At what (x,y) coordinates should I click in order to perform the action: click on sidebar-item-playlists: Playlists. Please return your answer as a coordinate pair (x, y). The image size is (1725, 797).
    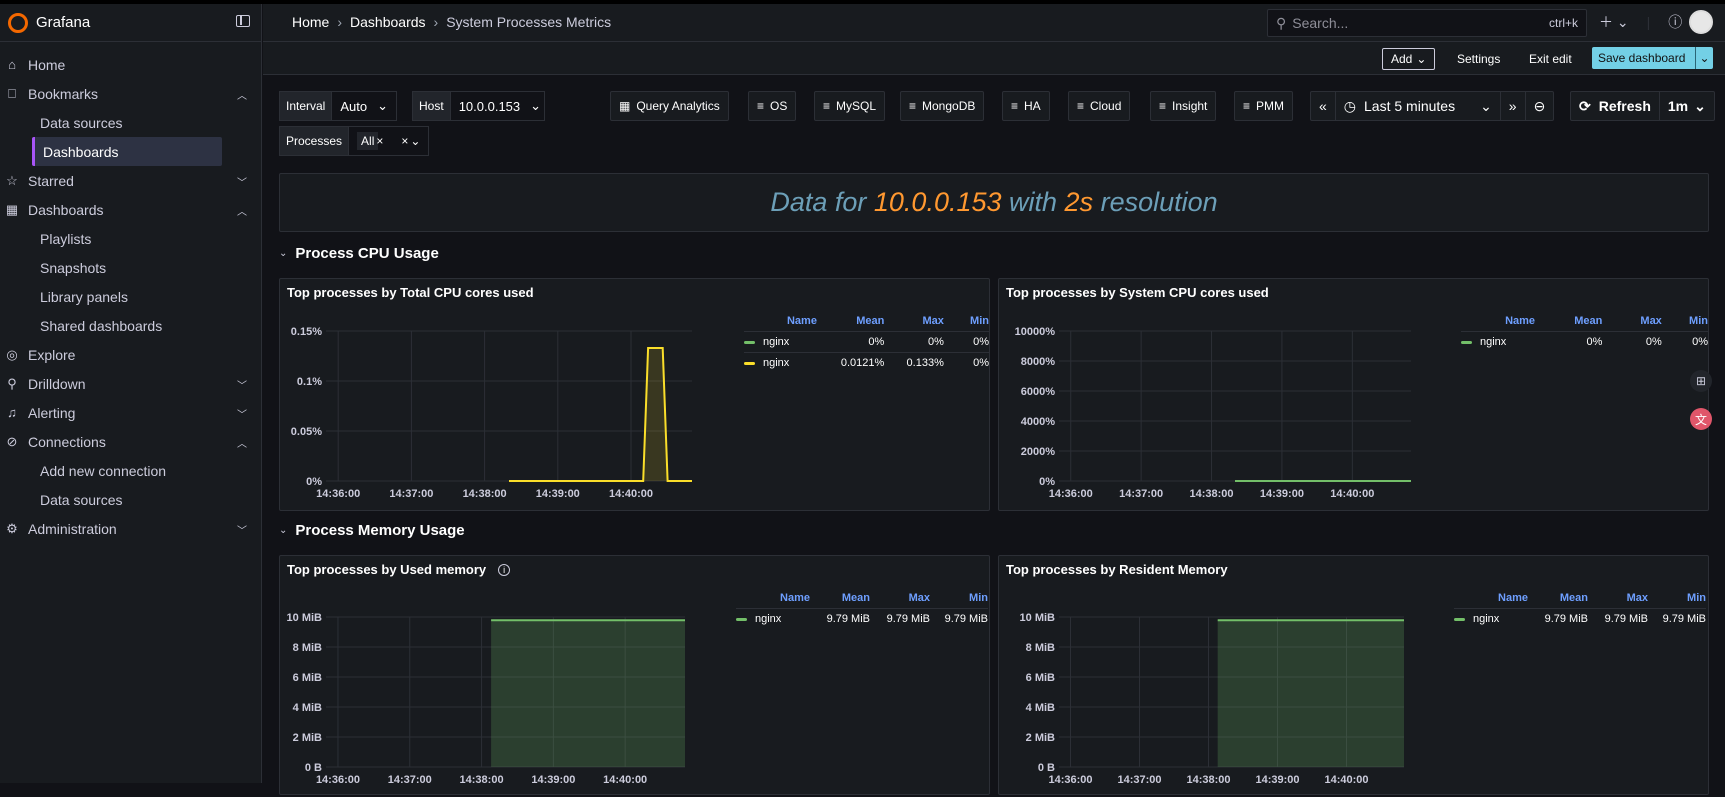
    Looking at the image, I should click on (66, 238).